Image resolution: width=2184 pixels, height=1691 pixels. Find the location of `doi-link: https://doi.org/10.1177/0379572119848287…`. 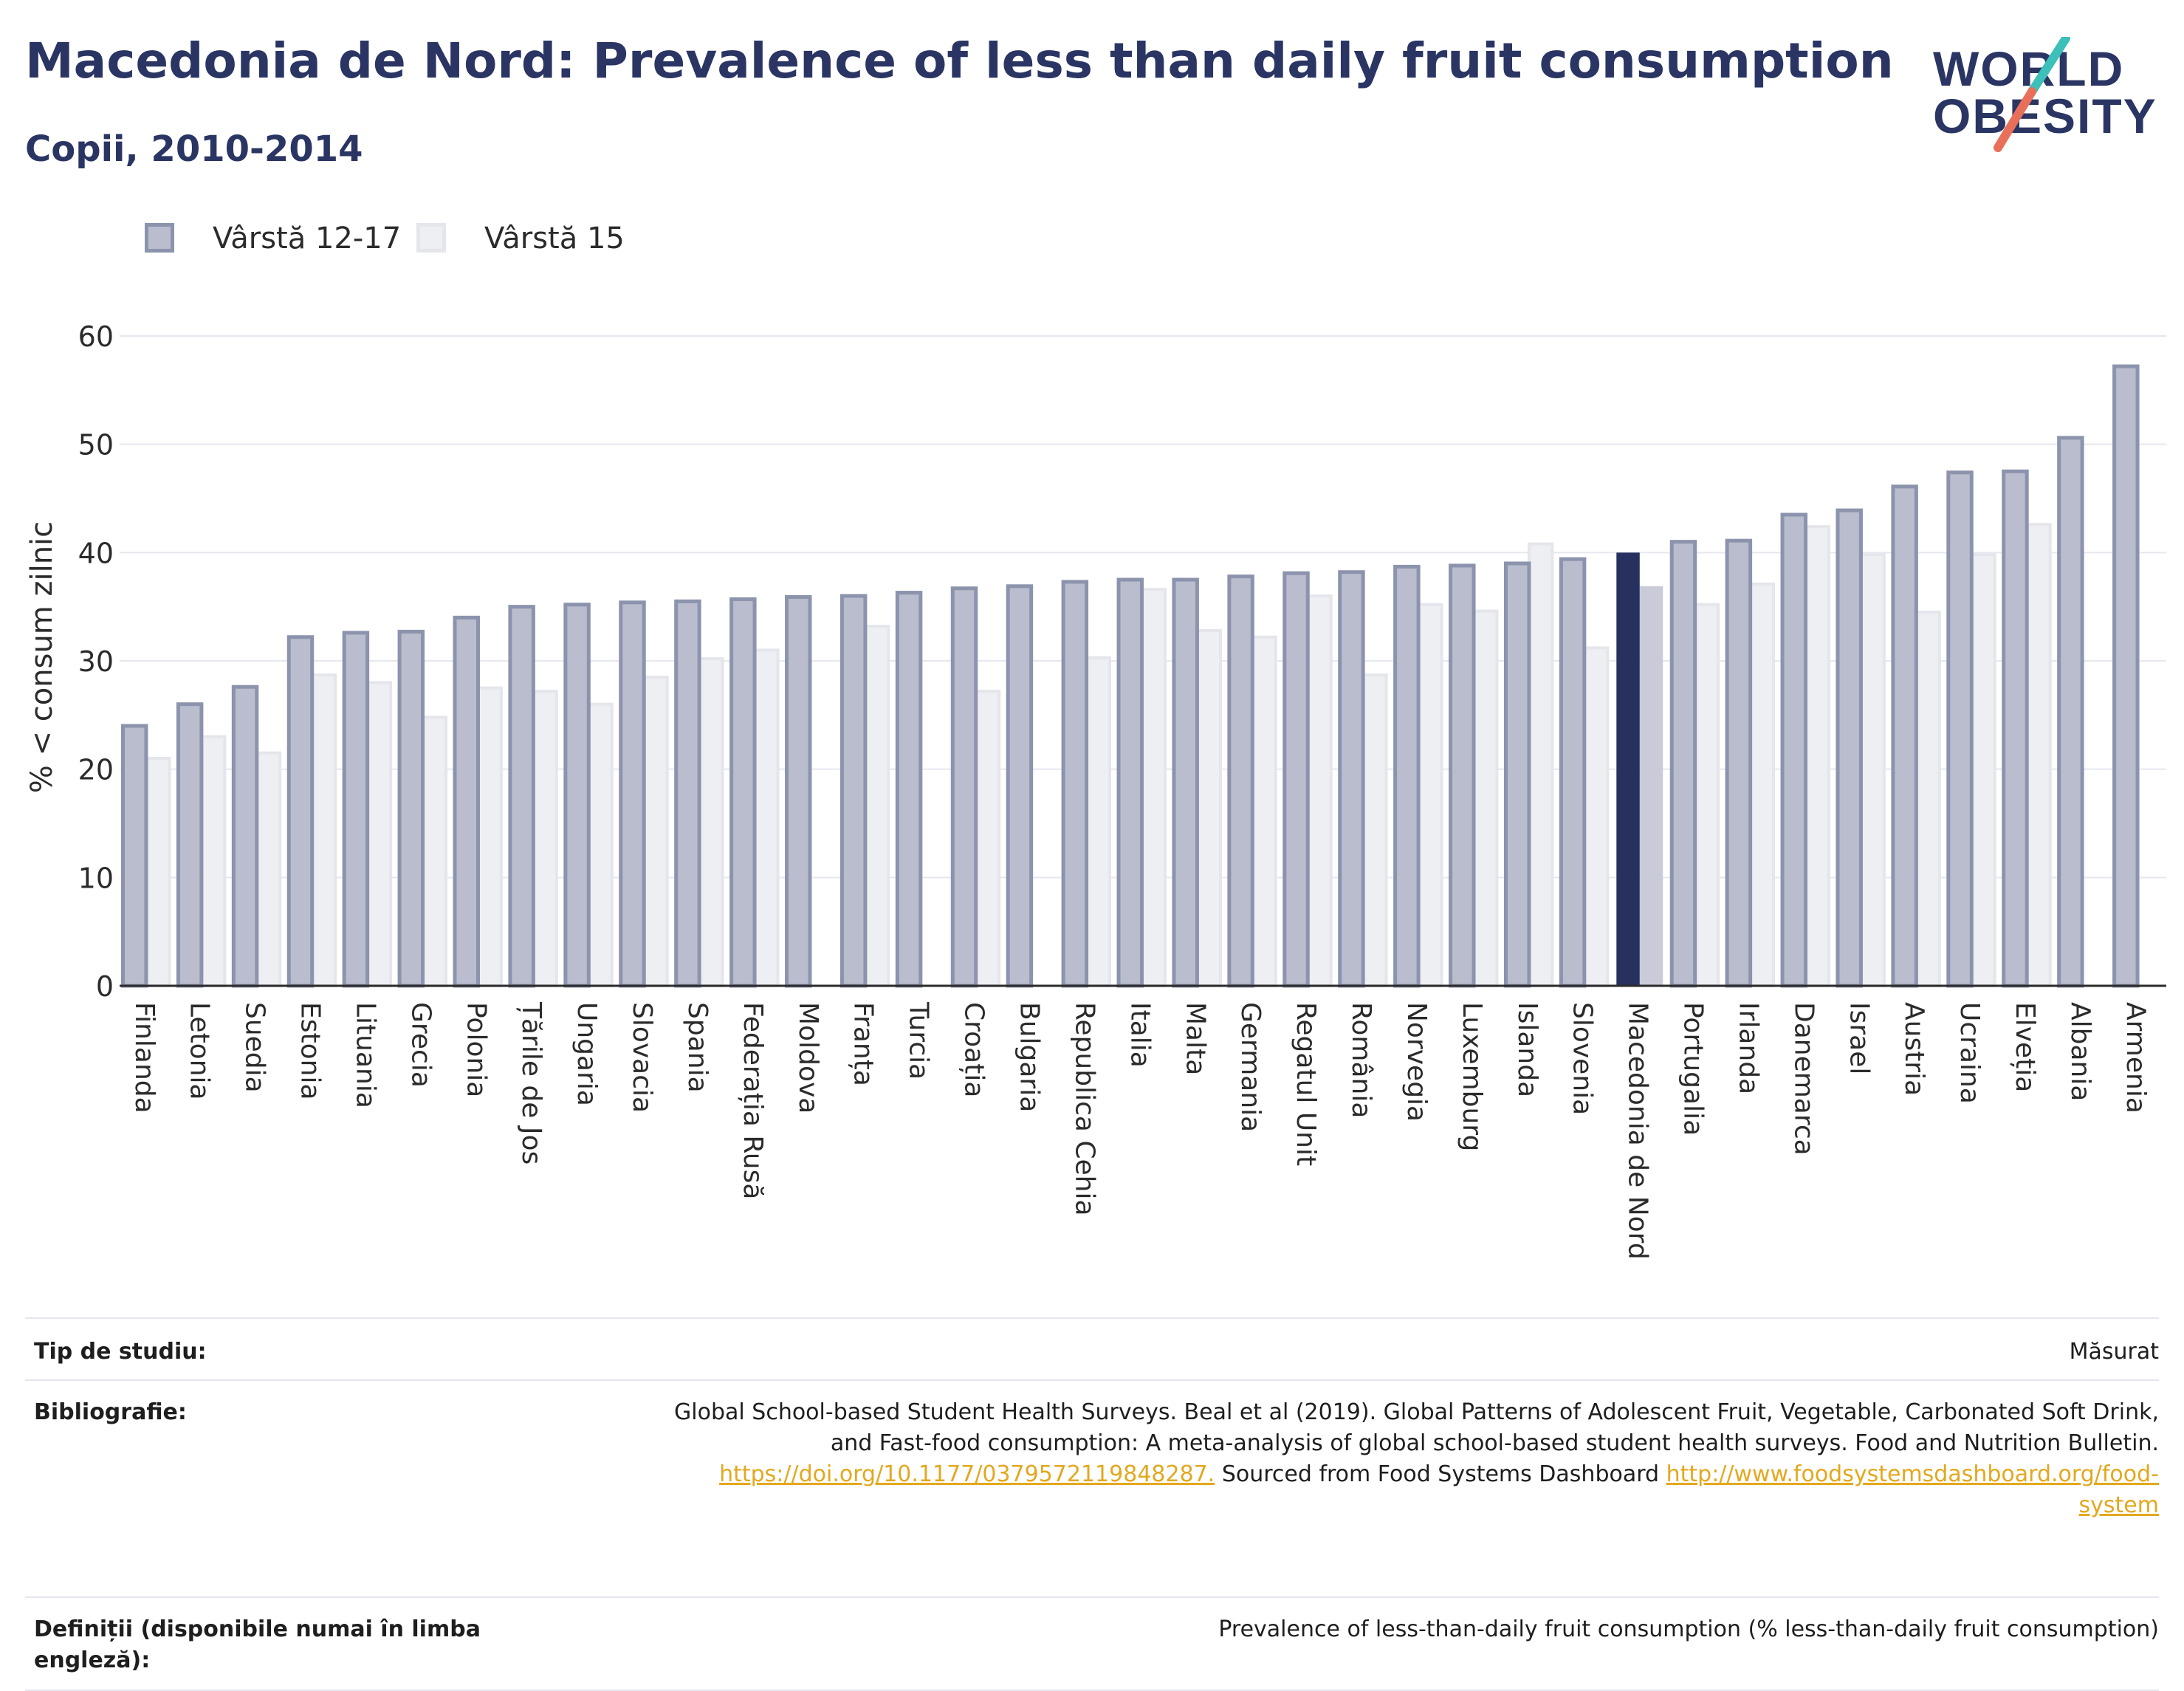

doi-link: https://doi.org/10.1177/0379572119848287… is located at coordinates (967, 1474).